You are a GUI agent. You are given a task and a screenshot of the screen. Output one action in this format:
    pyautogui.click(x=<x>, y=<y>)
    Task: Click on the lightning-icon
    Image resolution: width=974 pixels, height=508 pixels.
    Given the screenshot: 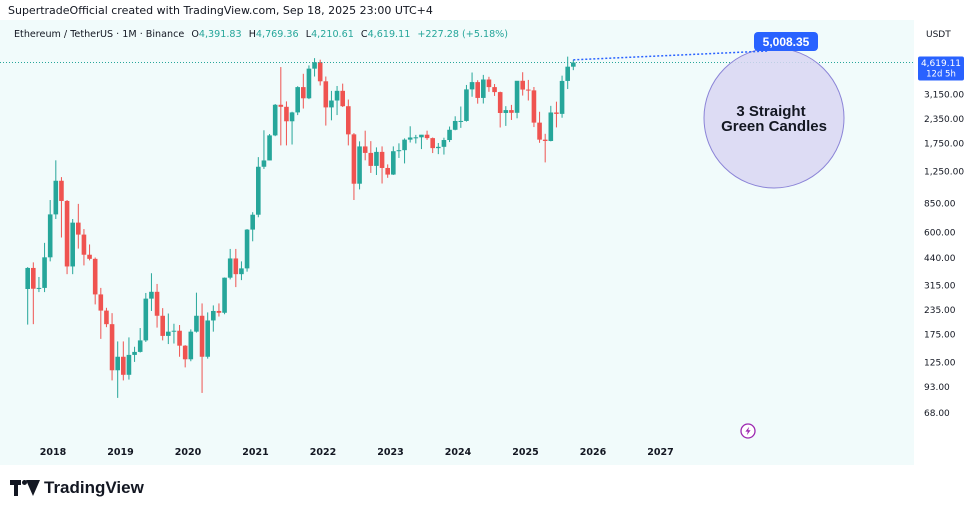 What is the action you would take?
    pyautogui.click(x=748, y=431)
    